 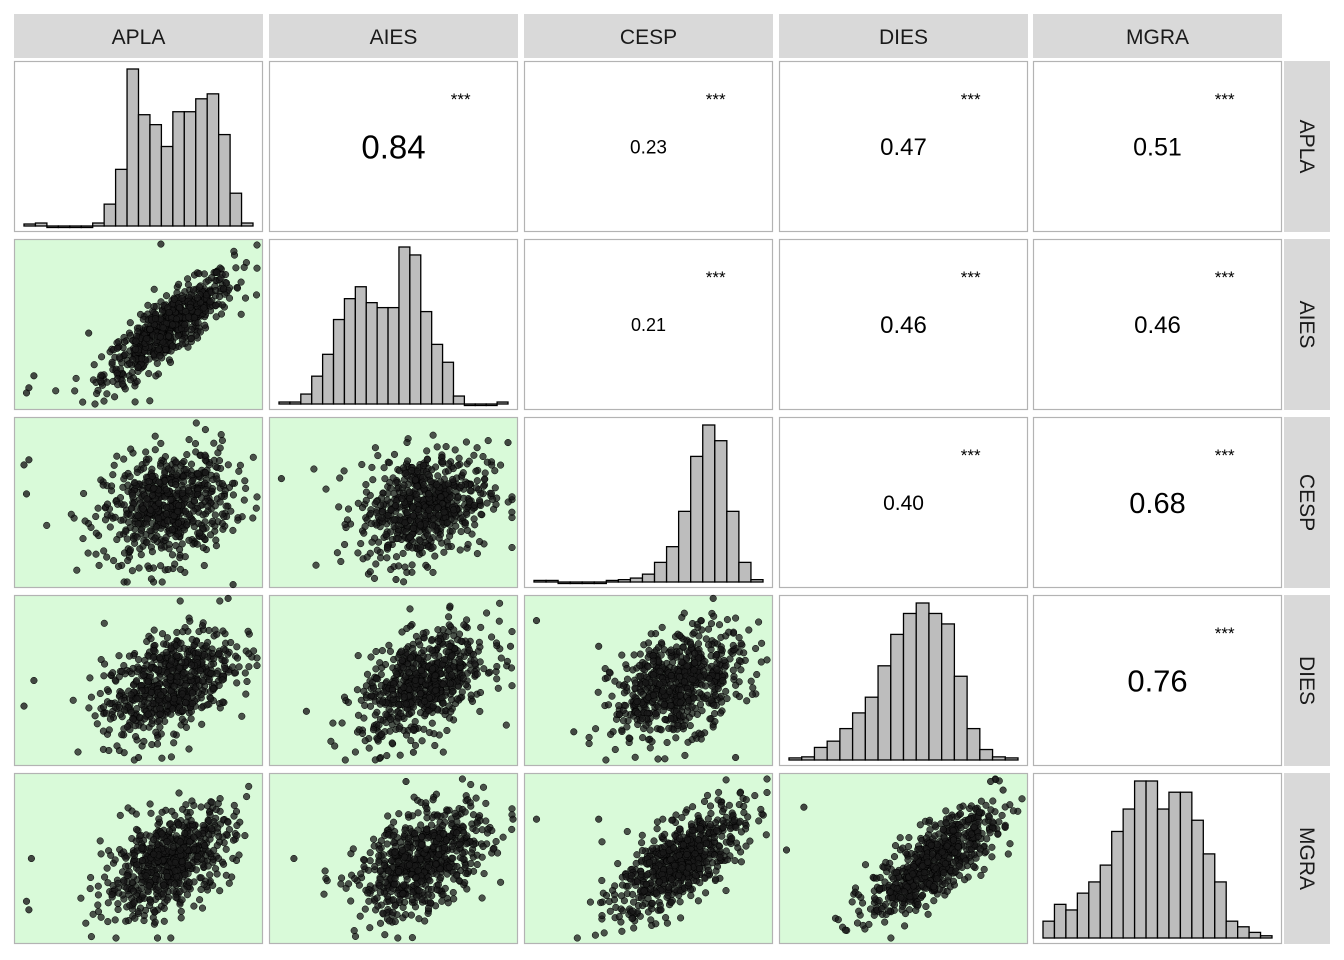 What do you see at coordinates (1129, 873) in the screenshot?
I see `histogram-bar-mgra` at bounding box center [1129, 873].